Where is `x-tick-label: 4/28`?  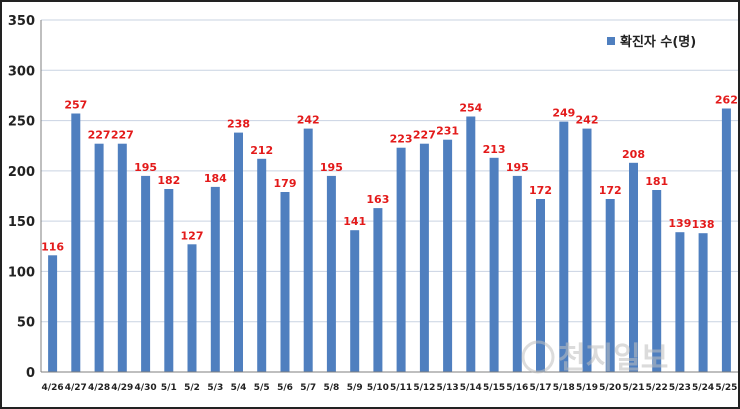 x-tick-label: 4/28 is located at coordinates (99, 388).